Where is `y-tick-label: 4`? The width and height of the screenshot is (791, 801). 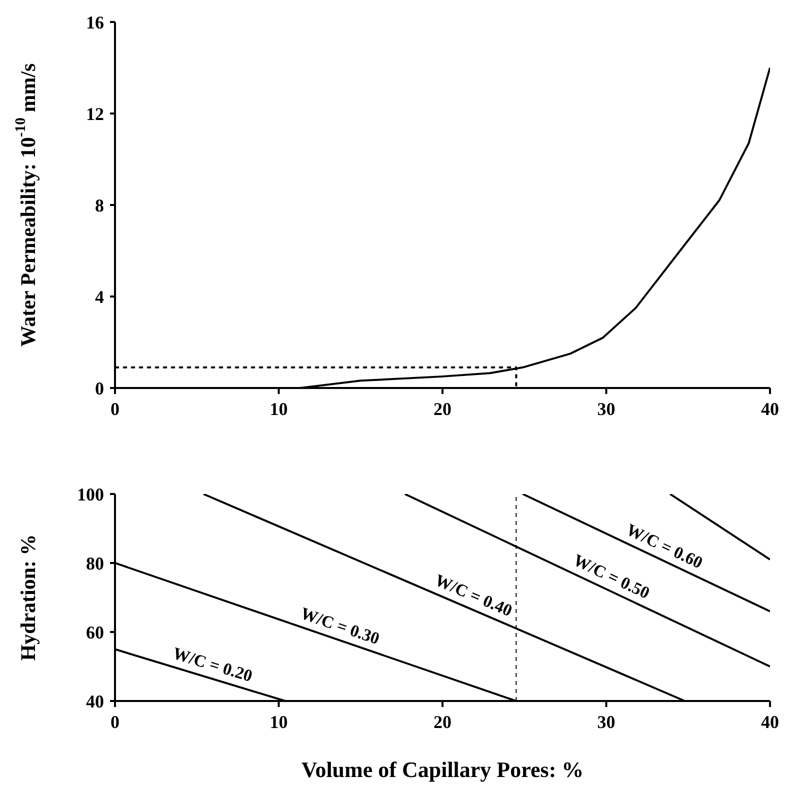
y-tick-label: 4 is located at coordinates (99, 296).